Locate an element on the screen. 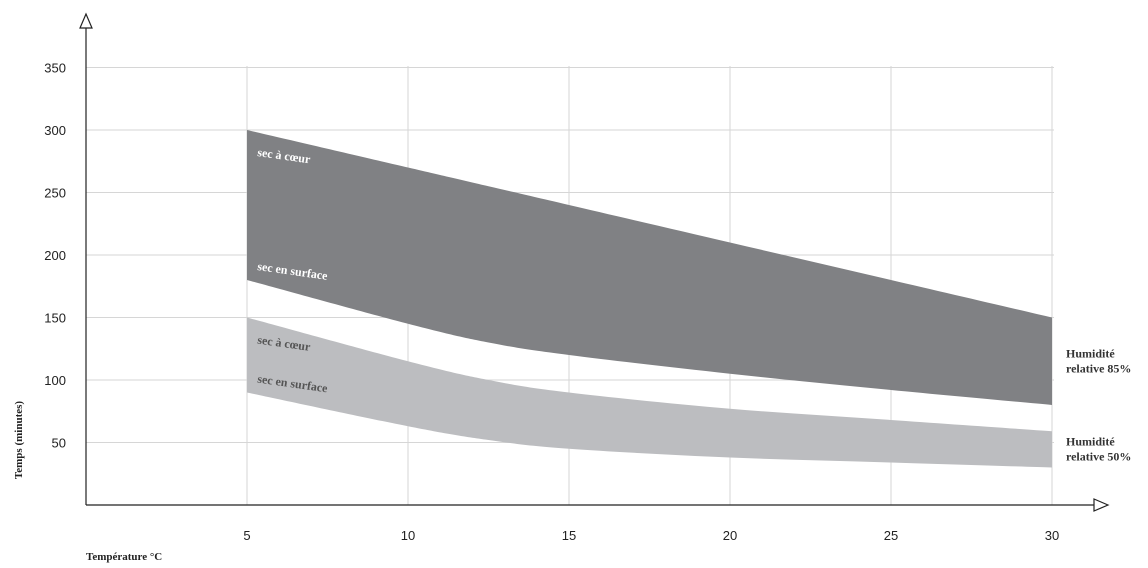  y-tick-label-6: 350 is located at coordinates (55, 68).